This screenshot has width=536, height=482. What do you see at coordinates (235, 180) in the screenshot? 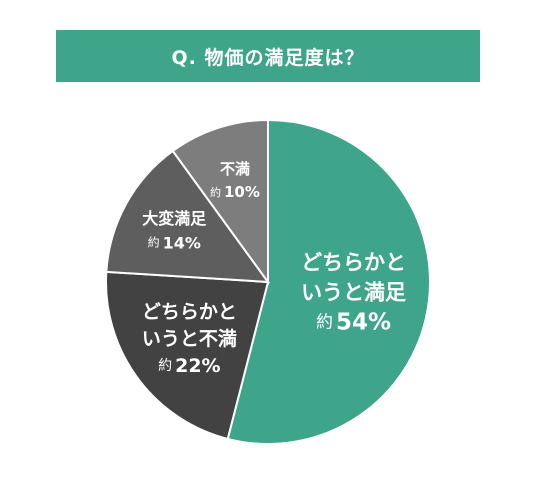
I see `slice-label-3: 不満約 10%` at bounding box center [235, 180].